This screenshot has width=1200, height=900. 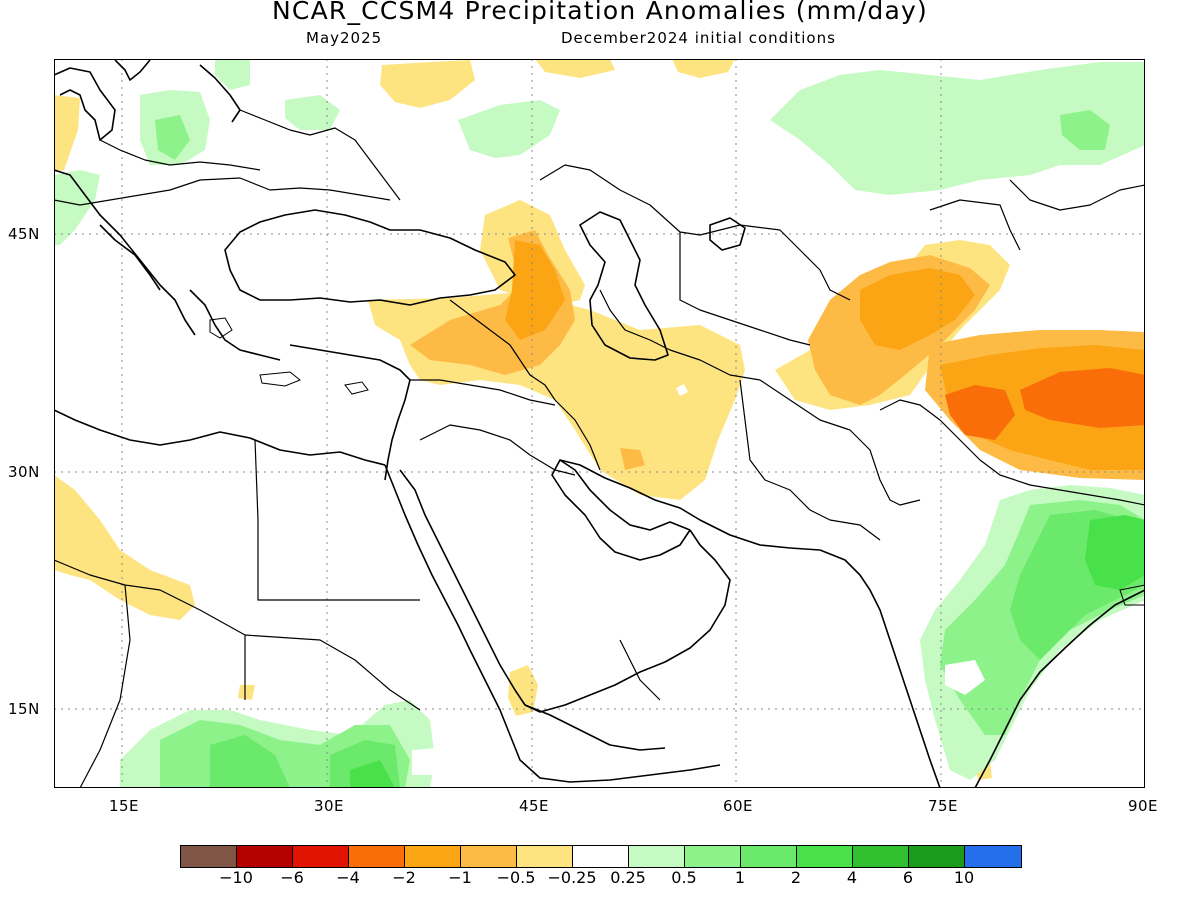 I want to click on lat-label-30n: 30N, so click(x=24, y=472).